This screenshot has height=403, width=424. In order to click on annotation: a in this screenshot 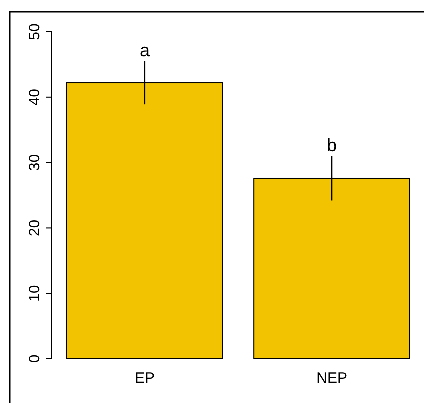, I will do `click(145, 50)`.